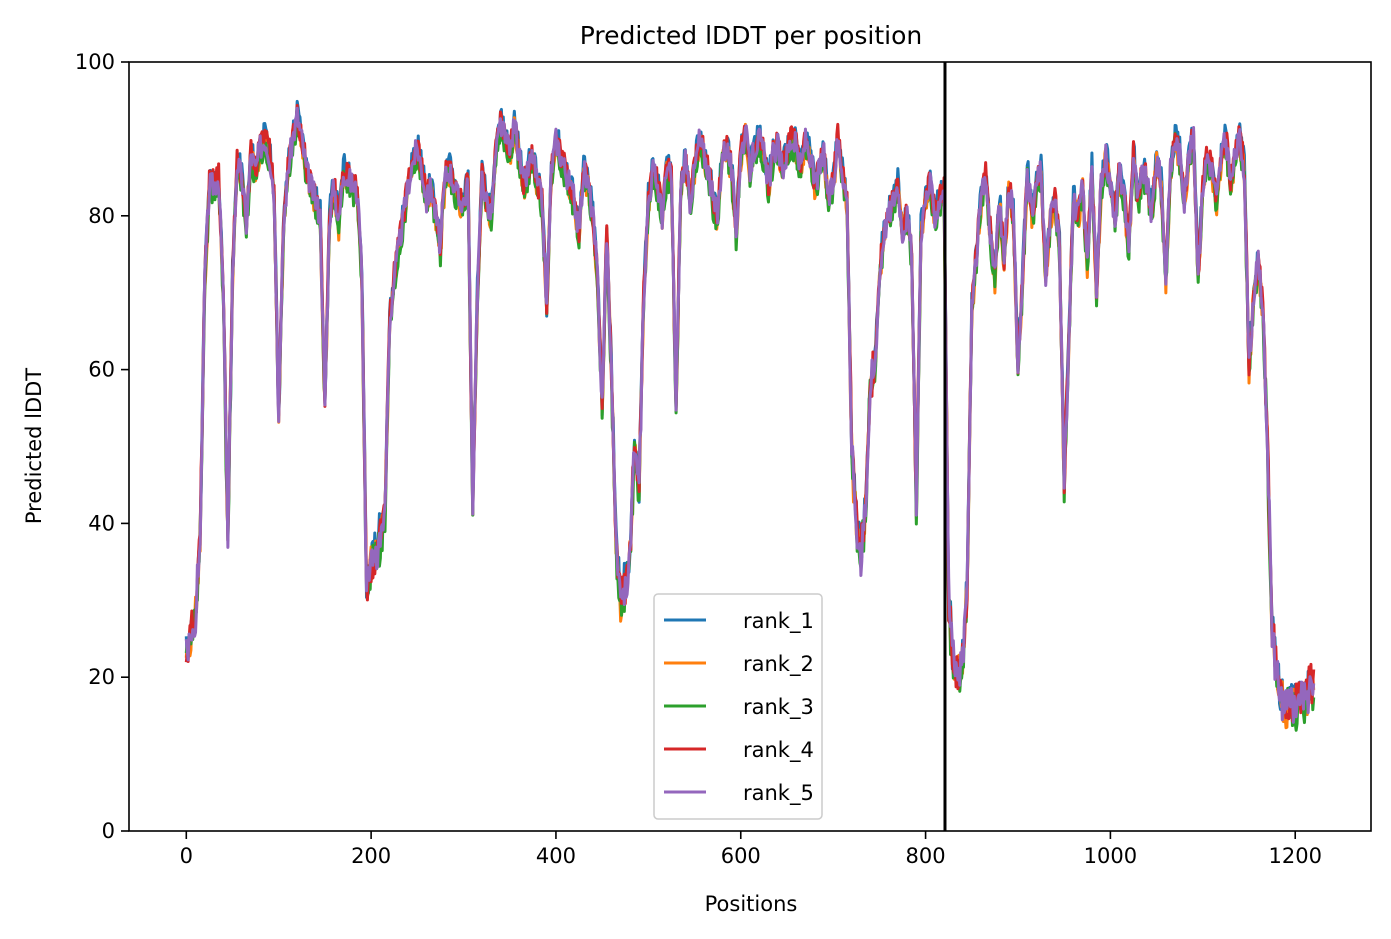 The image size is (1391, 939). I want to click on x-tick-label: 400, so click(556, 856).